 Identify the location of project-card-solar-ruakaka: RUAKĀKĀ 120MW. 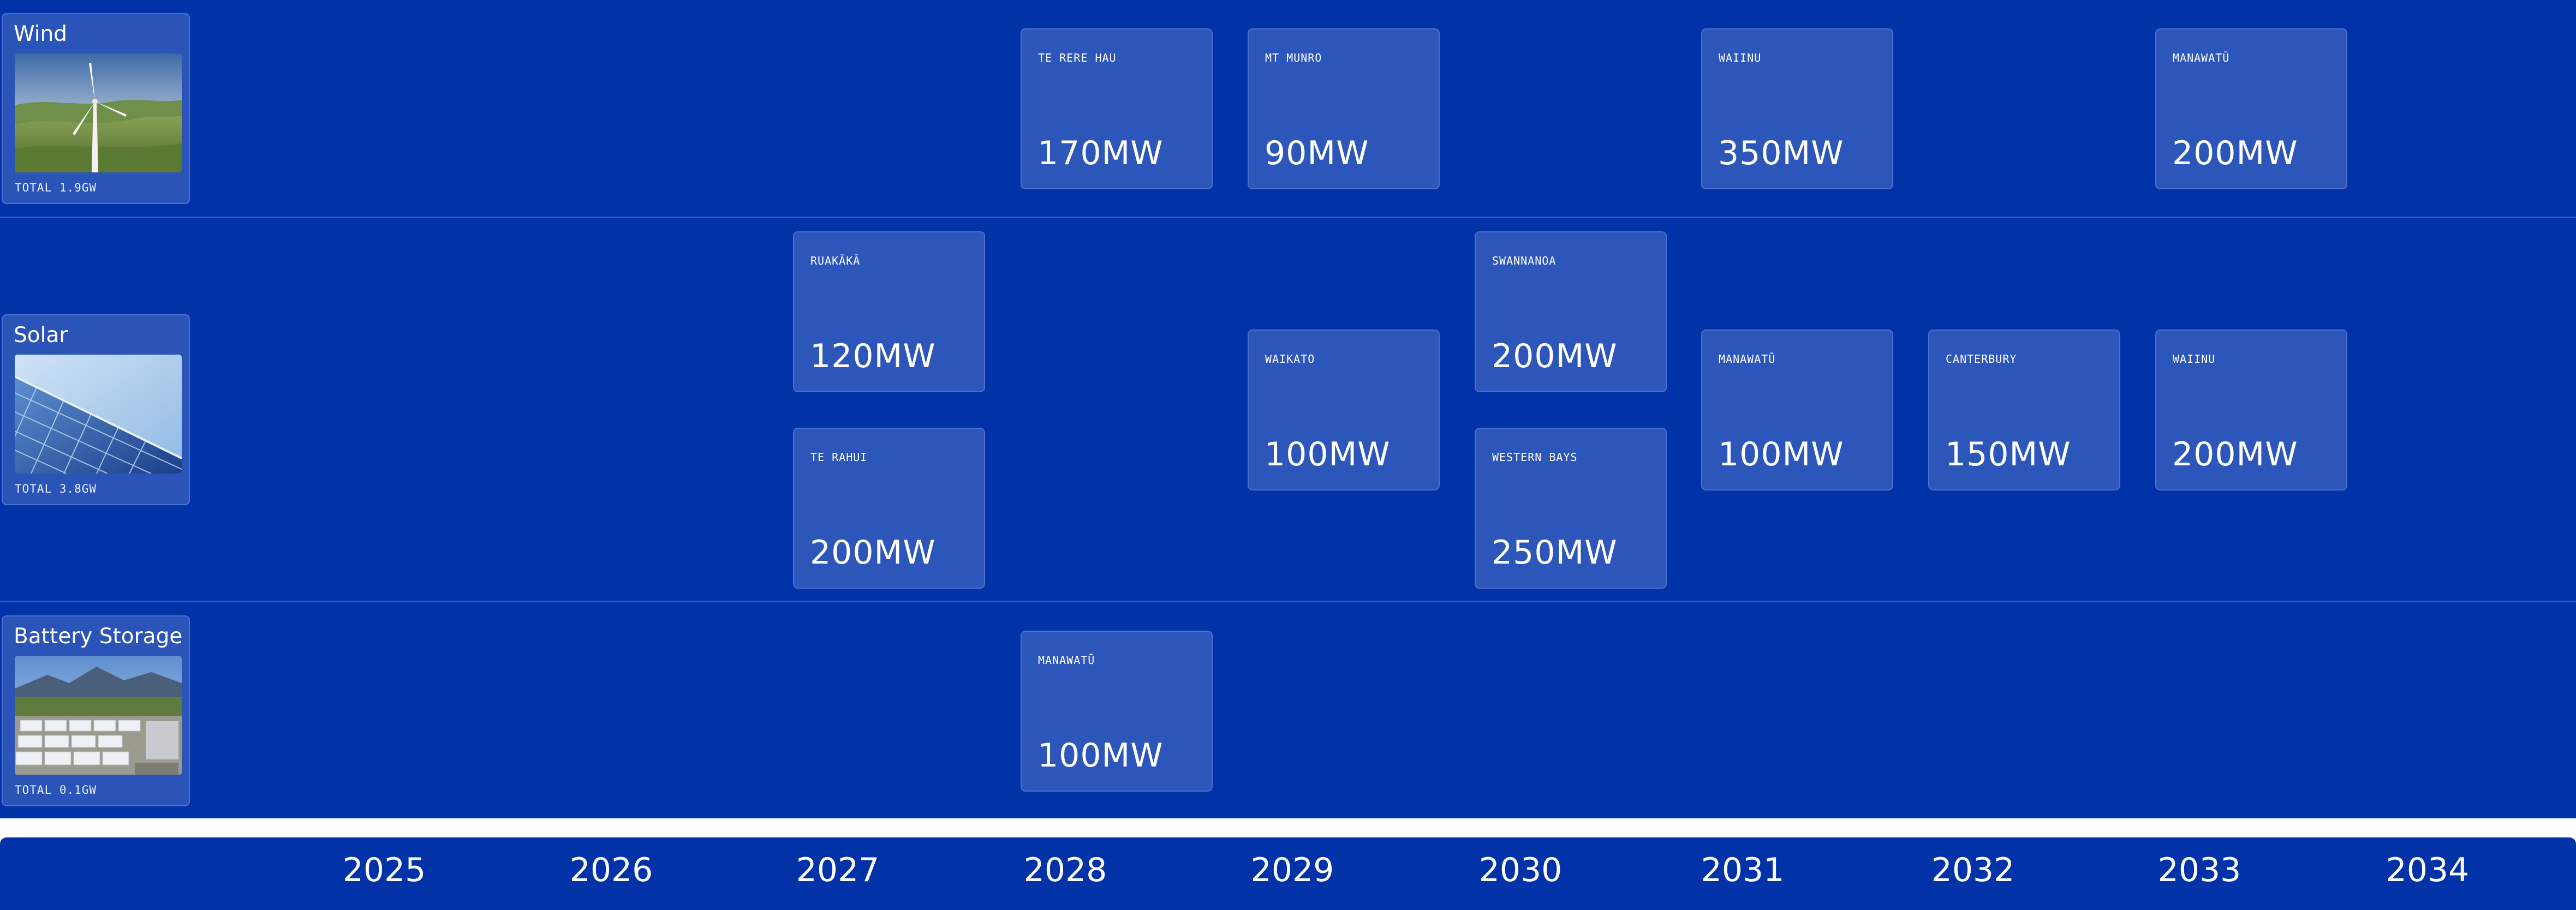
(889, 311).